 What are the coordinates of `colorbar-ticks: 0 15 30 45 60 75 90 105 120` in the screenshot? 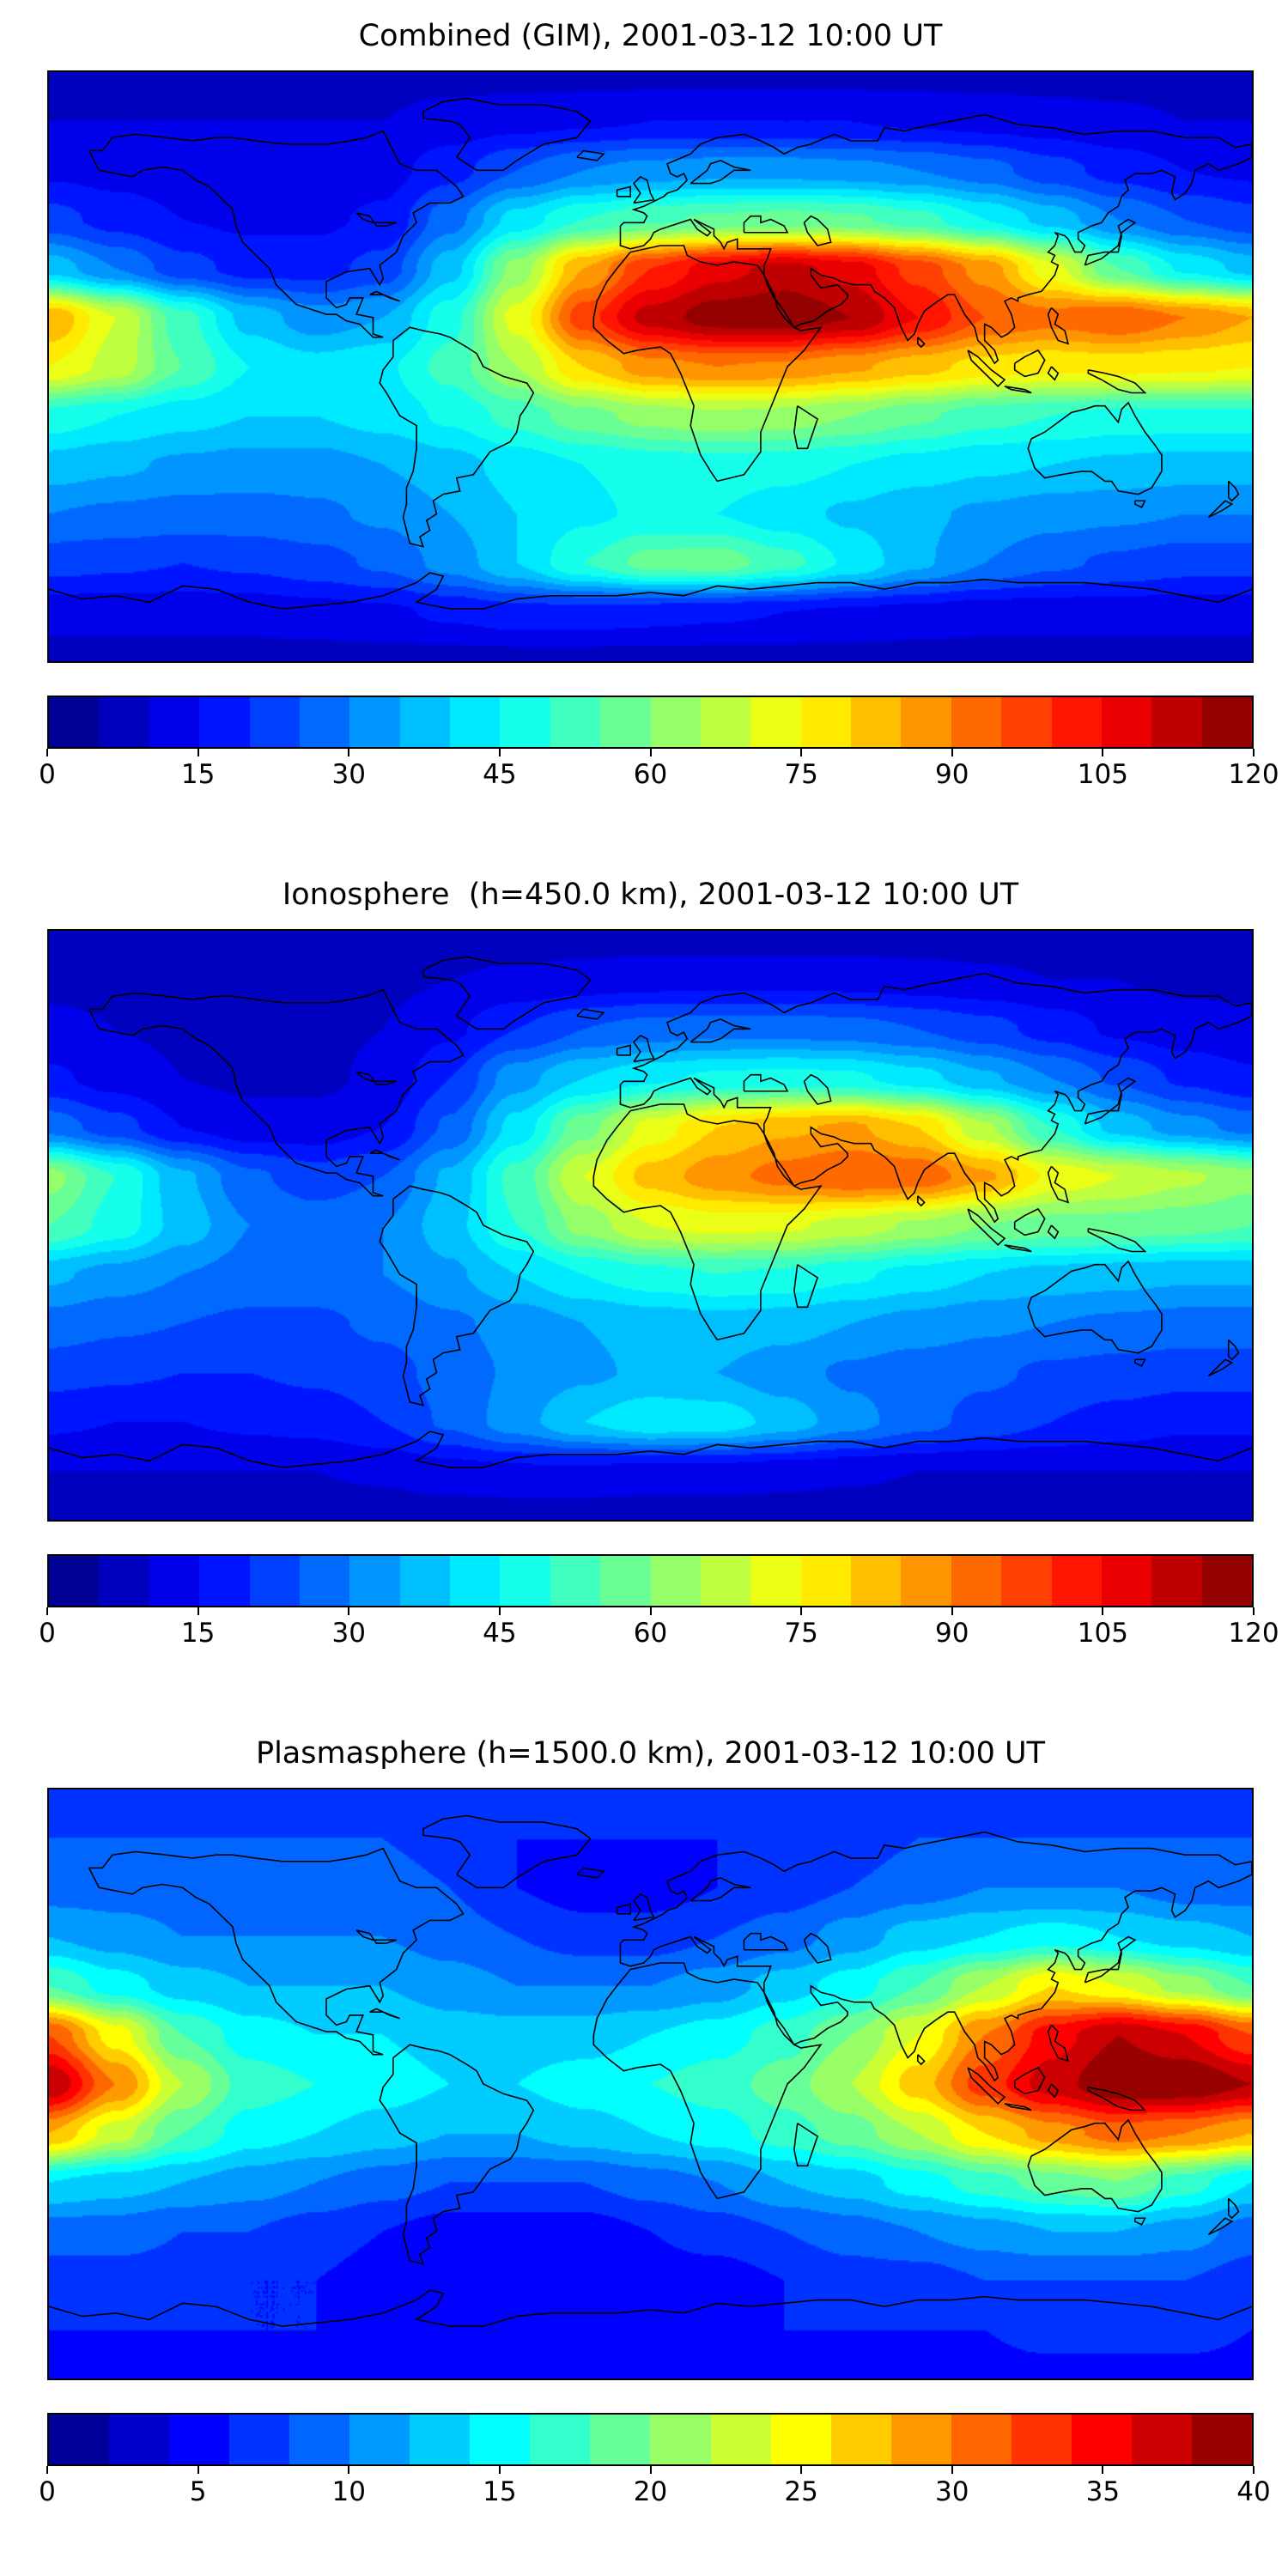 It's located at (659, 772).